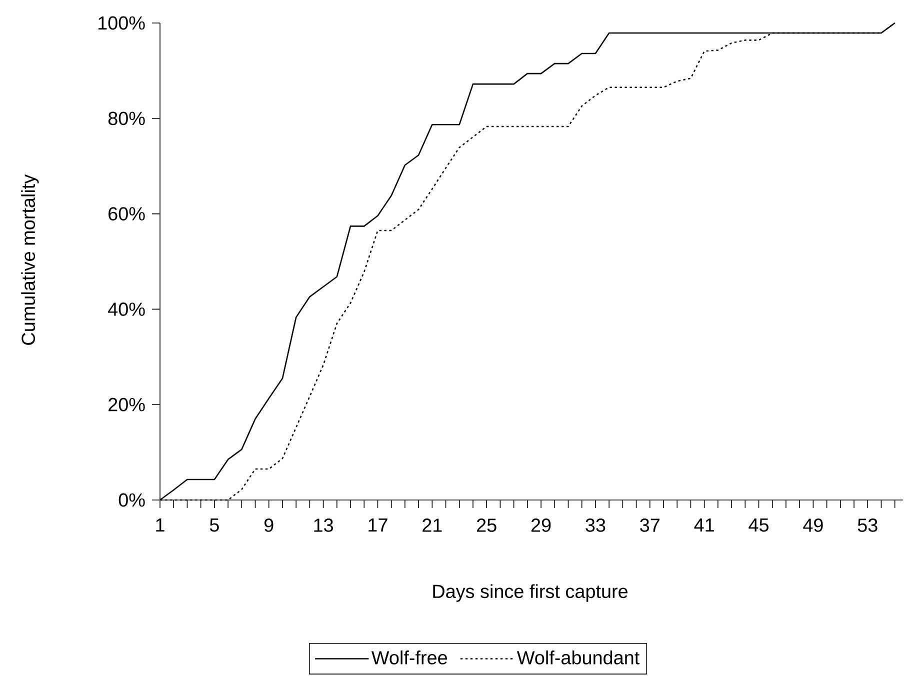  What do you see at coordinates (541, 525) in the screenshot?
I see `x-tick-label: 29` at bounding box center [541, 525].